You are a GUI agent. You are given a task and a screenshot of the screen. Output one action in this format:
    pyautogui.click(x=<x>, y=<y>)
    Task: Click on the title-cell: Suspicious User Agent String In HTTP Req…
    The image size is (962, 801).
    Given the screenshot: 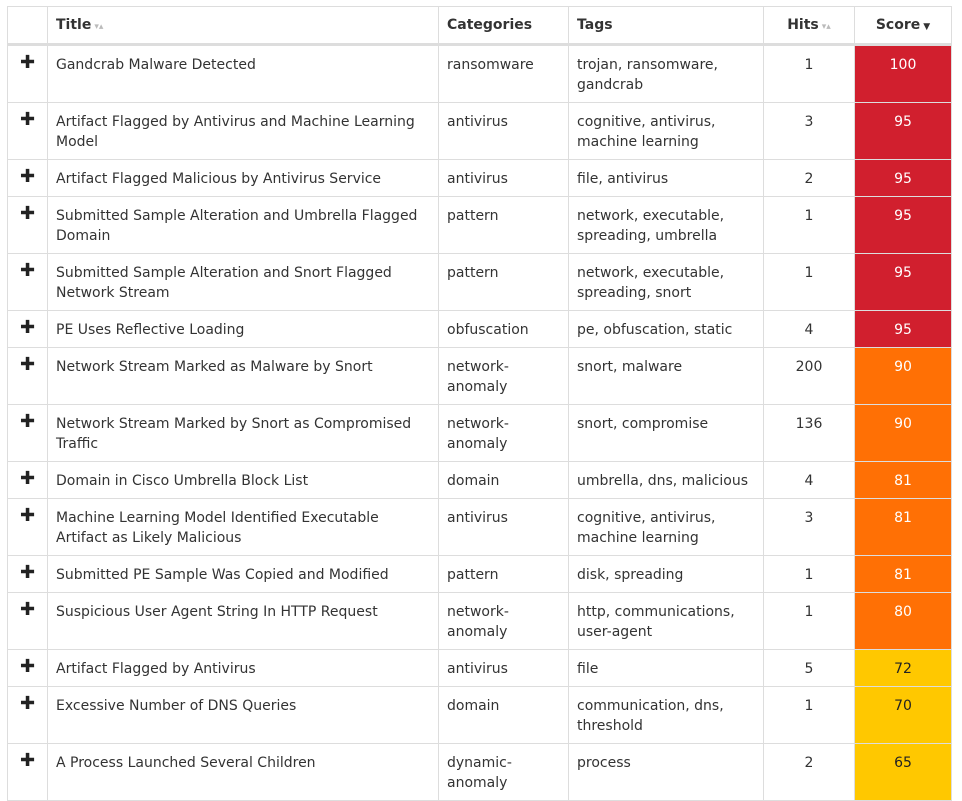 What is the action you would take?
    pyautogui.click(x=243, y=621)
    